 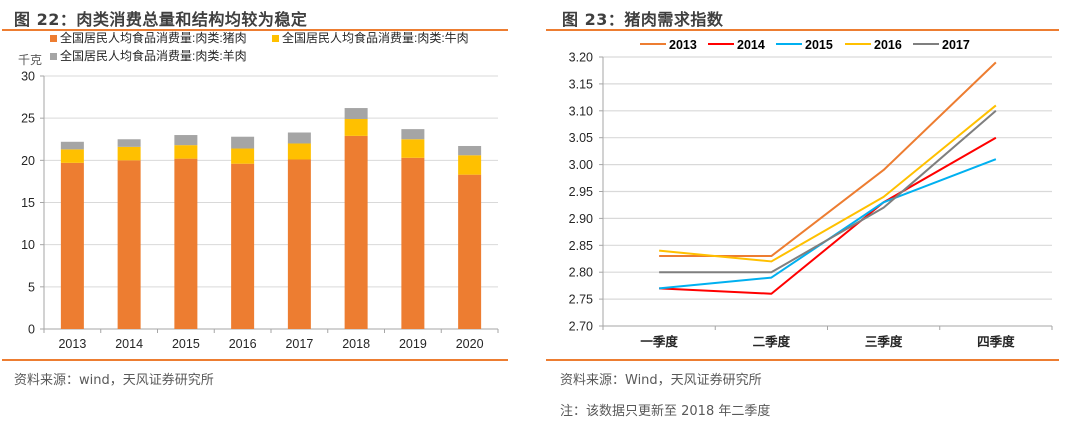 I want to click on y-tick-label: 2.80, so click(x=581, y=273).